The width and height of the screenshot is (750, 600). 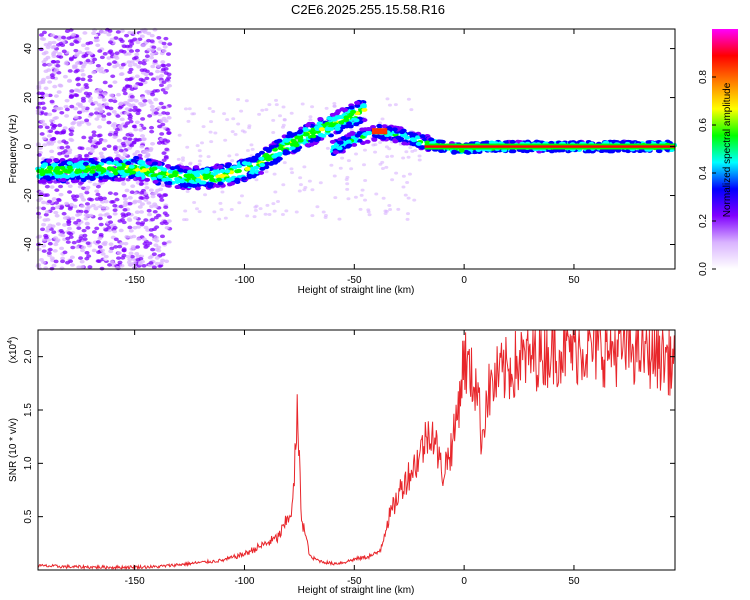 What do you see at coordinates (10, 342) in the screenshot?
I see `snr-multiplier-exponent: 4` at bounding box center [10, 342].